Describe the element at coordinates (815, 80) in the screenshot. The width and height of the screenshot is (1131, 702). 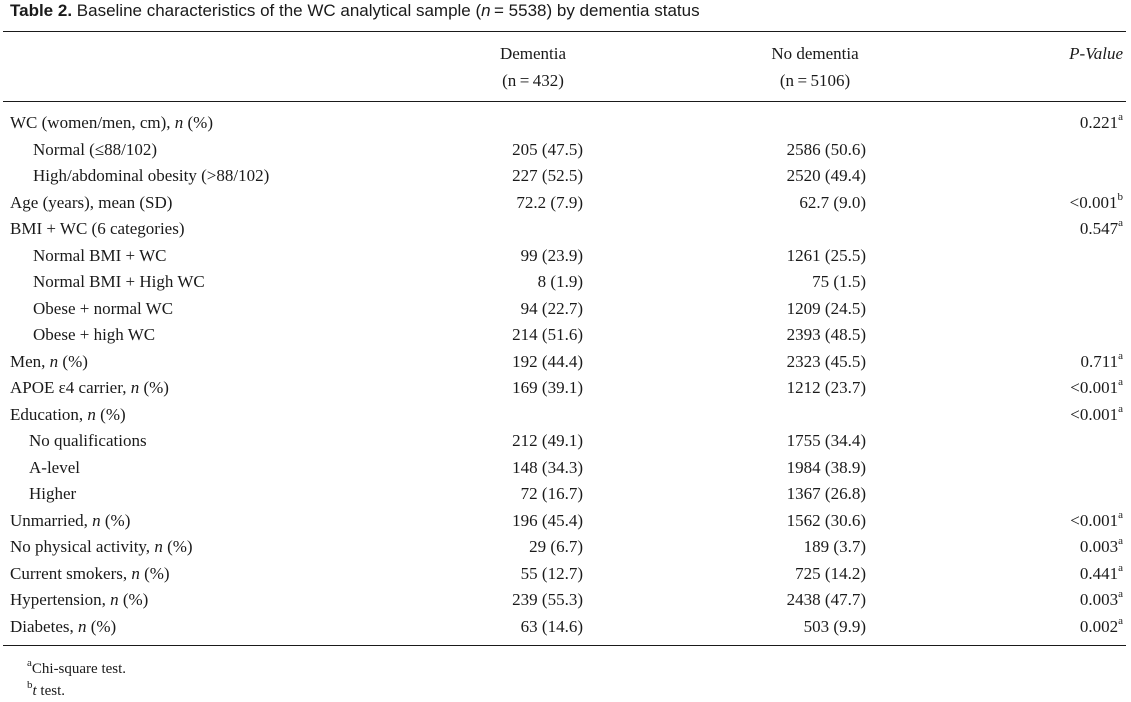
I see `header-no-dementia-n: (n = 5106)` at that location.